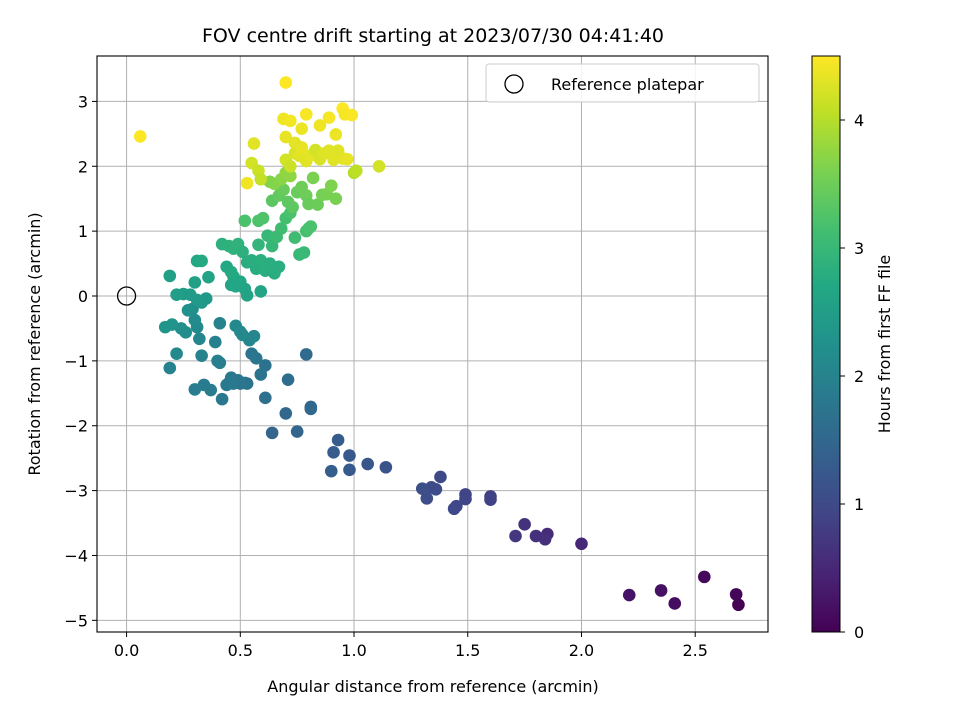 The height and width of the screenshot is (725, 960). I want to click on y-tick-label: 2, so click(83, 166).